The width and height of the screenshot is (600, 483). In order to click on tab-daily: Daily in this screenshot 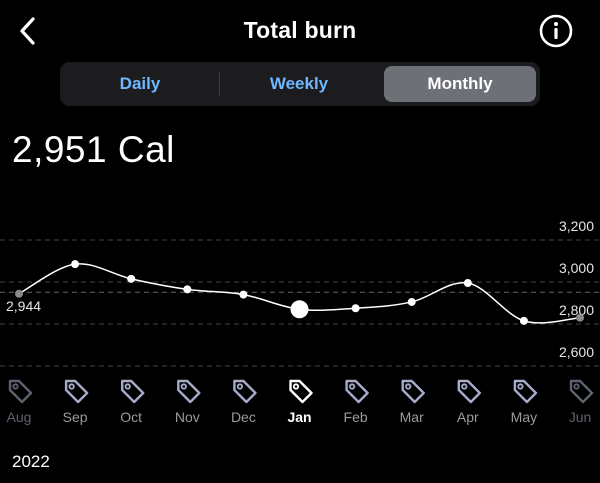, I will do `click(140, 83)`.